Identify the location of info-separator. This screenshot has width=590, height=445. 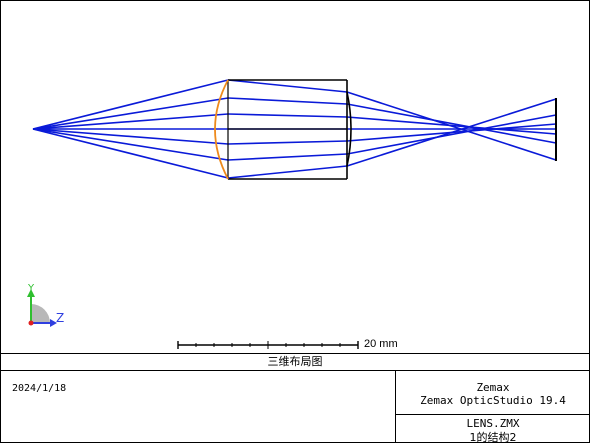
(493, 414).